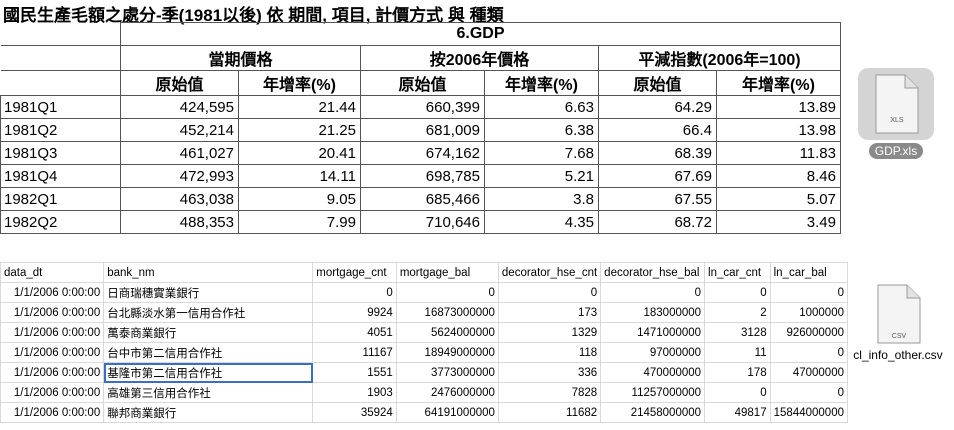 The height and width of the screenshot is (430, 954). What do you see at coordinates (179, 199) in the screenshot?
I see `value-cell: 463,038` at bounding box center [179, 199].